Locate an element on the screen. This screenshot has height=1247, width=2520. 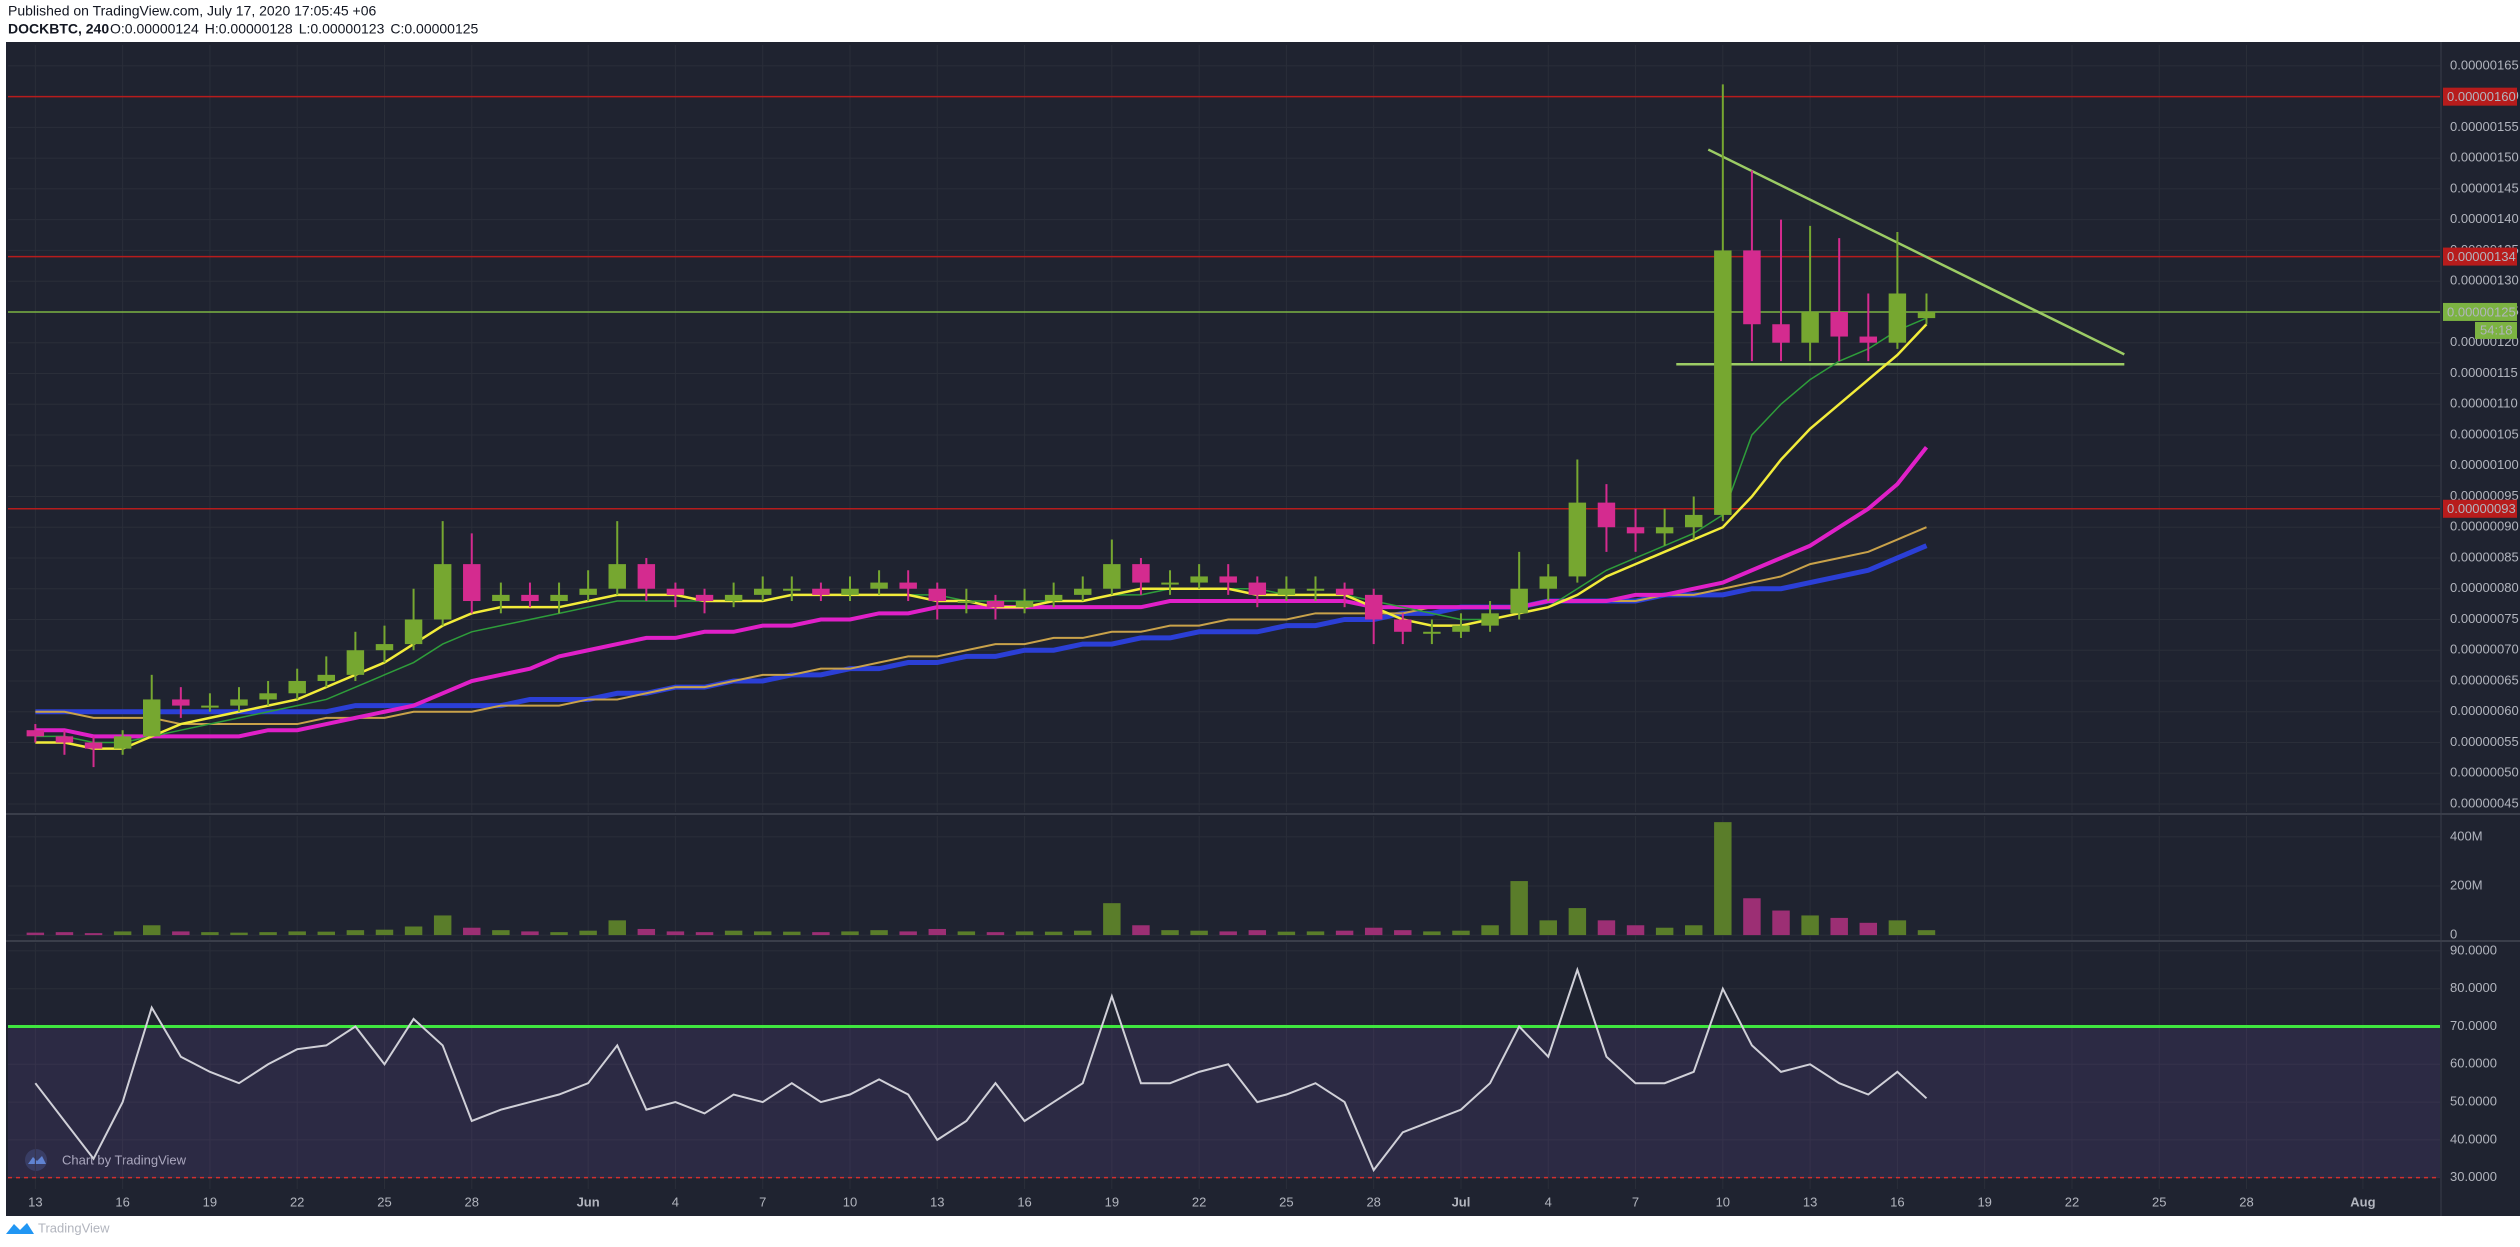
price-label: 0.00000160 is located at coordinates (2481, 96).